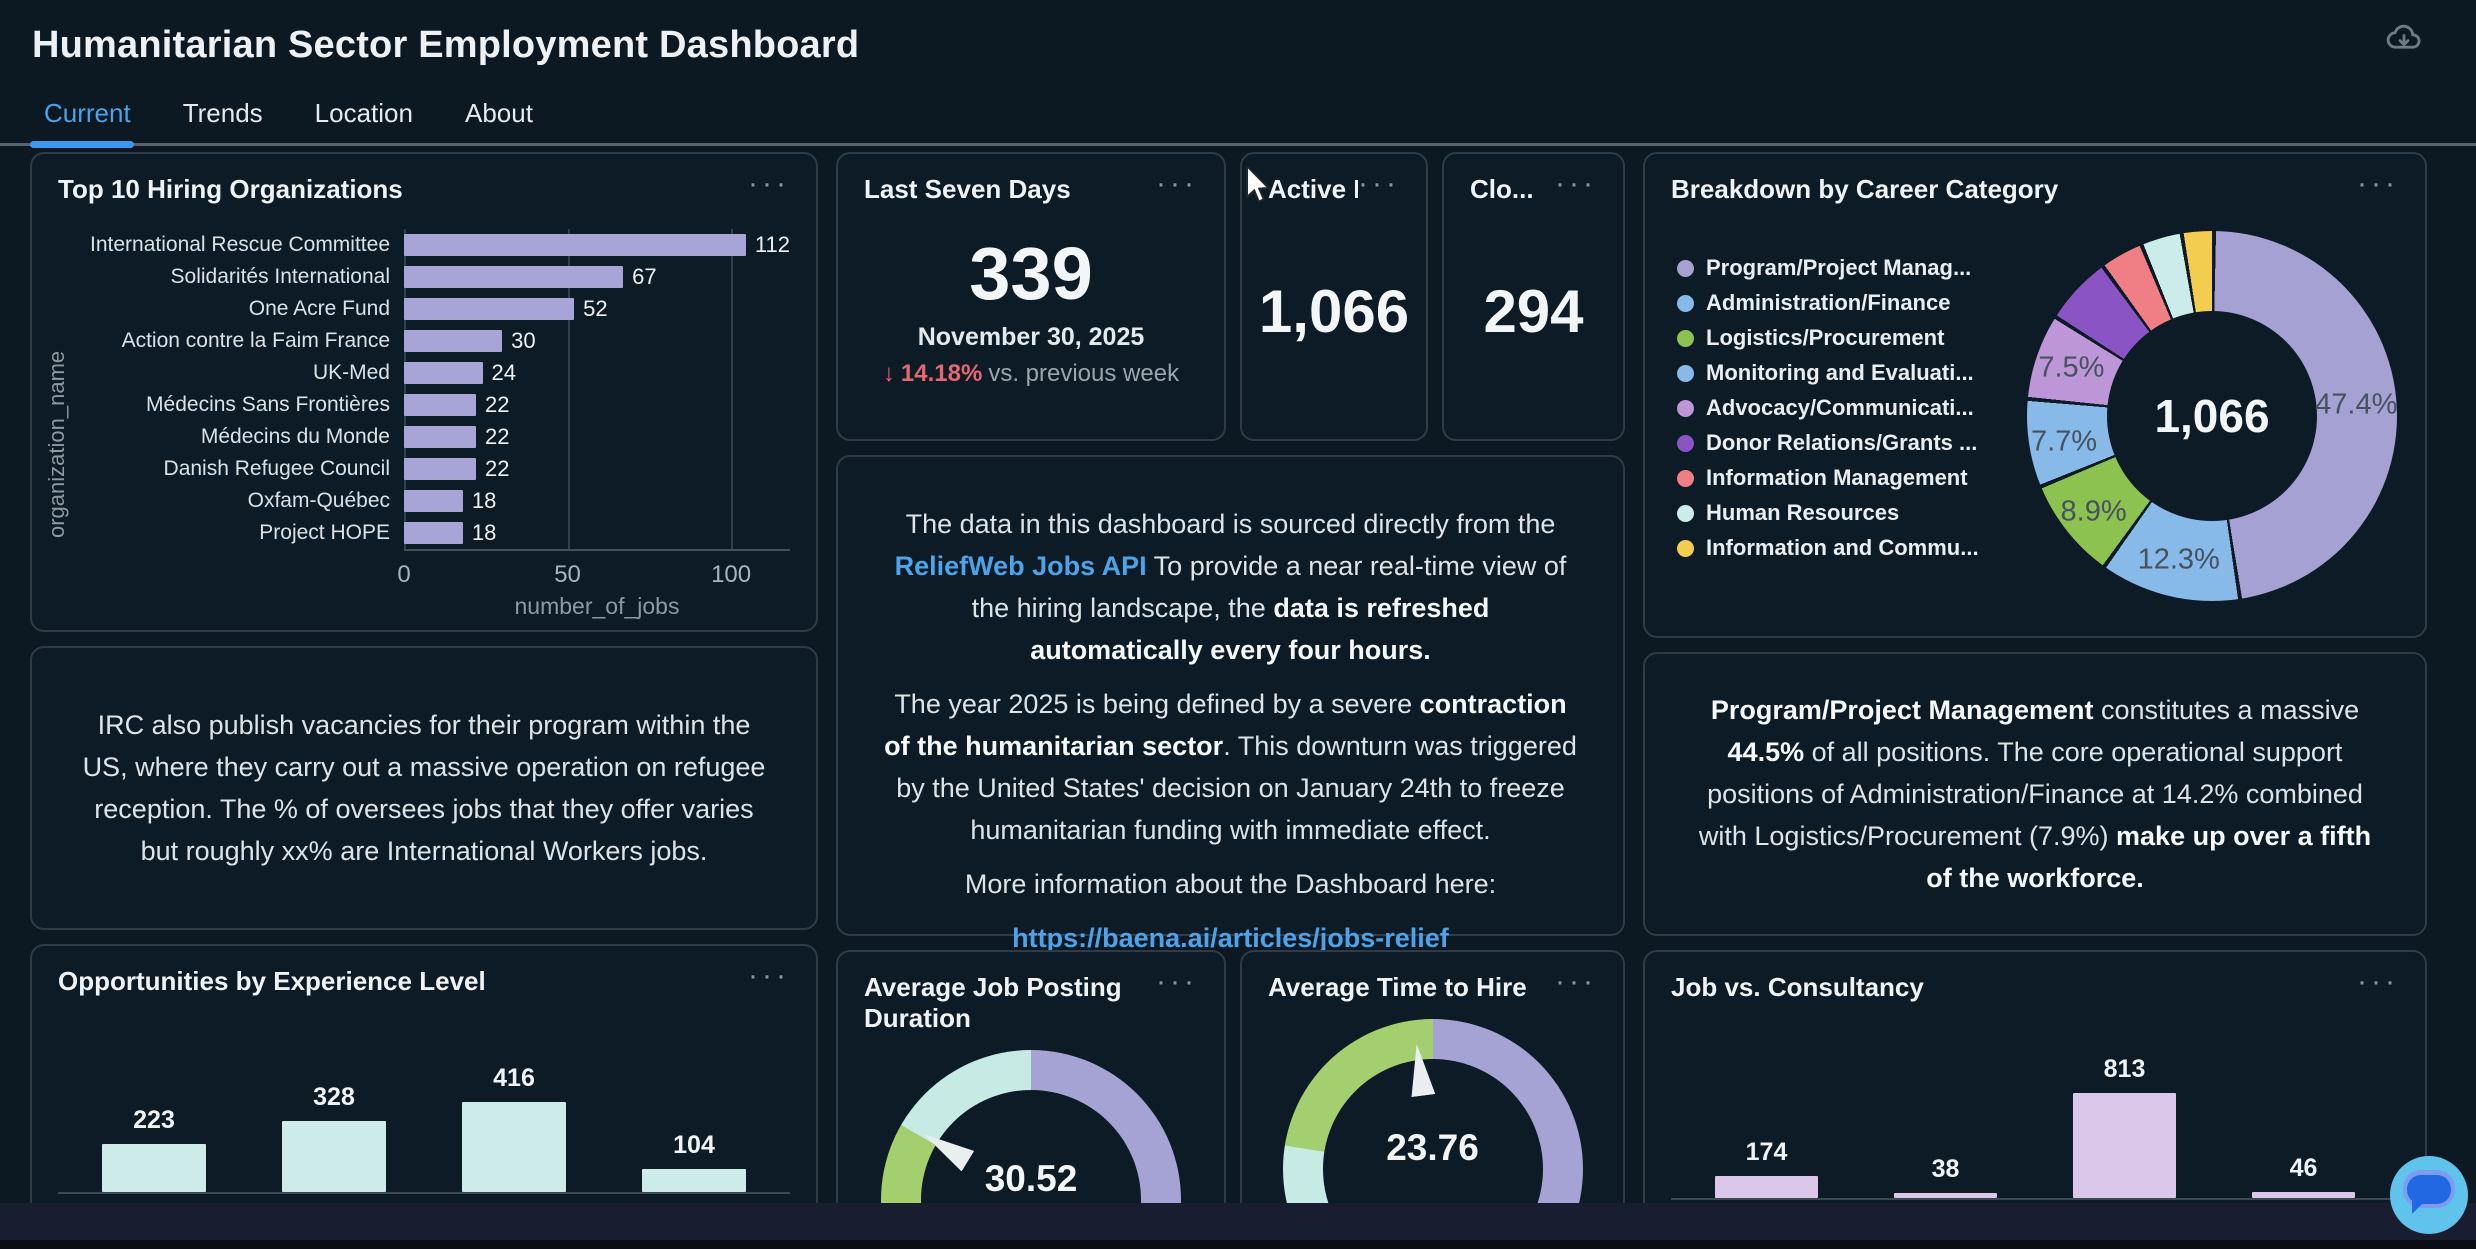  Describe the element at coordinates (1031, 336) in the screenshot. I see `kpi-date: November 30, 2025` at that location.